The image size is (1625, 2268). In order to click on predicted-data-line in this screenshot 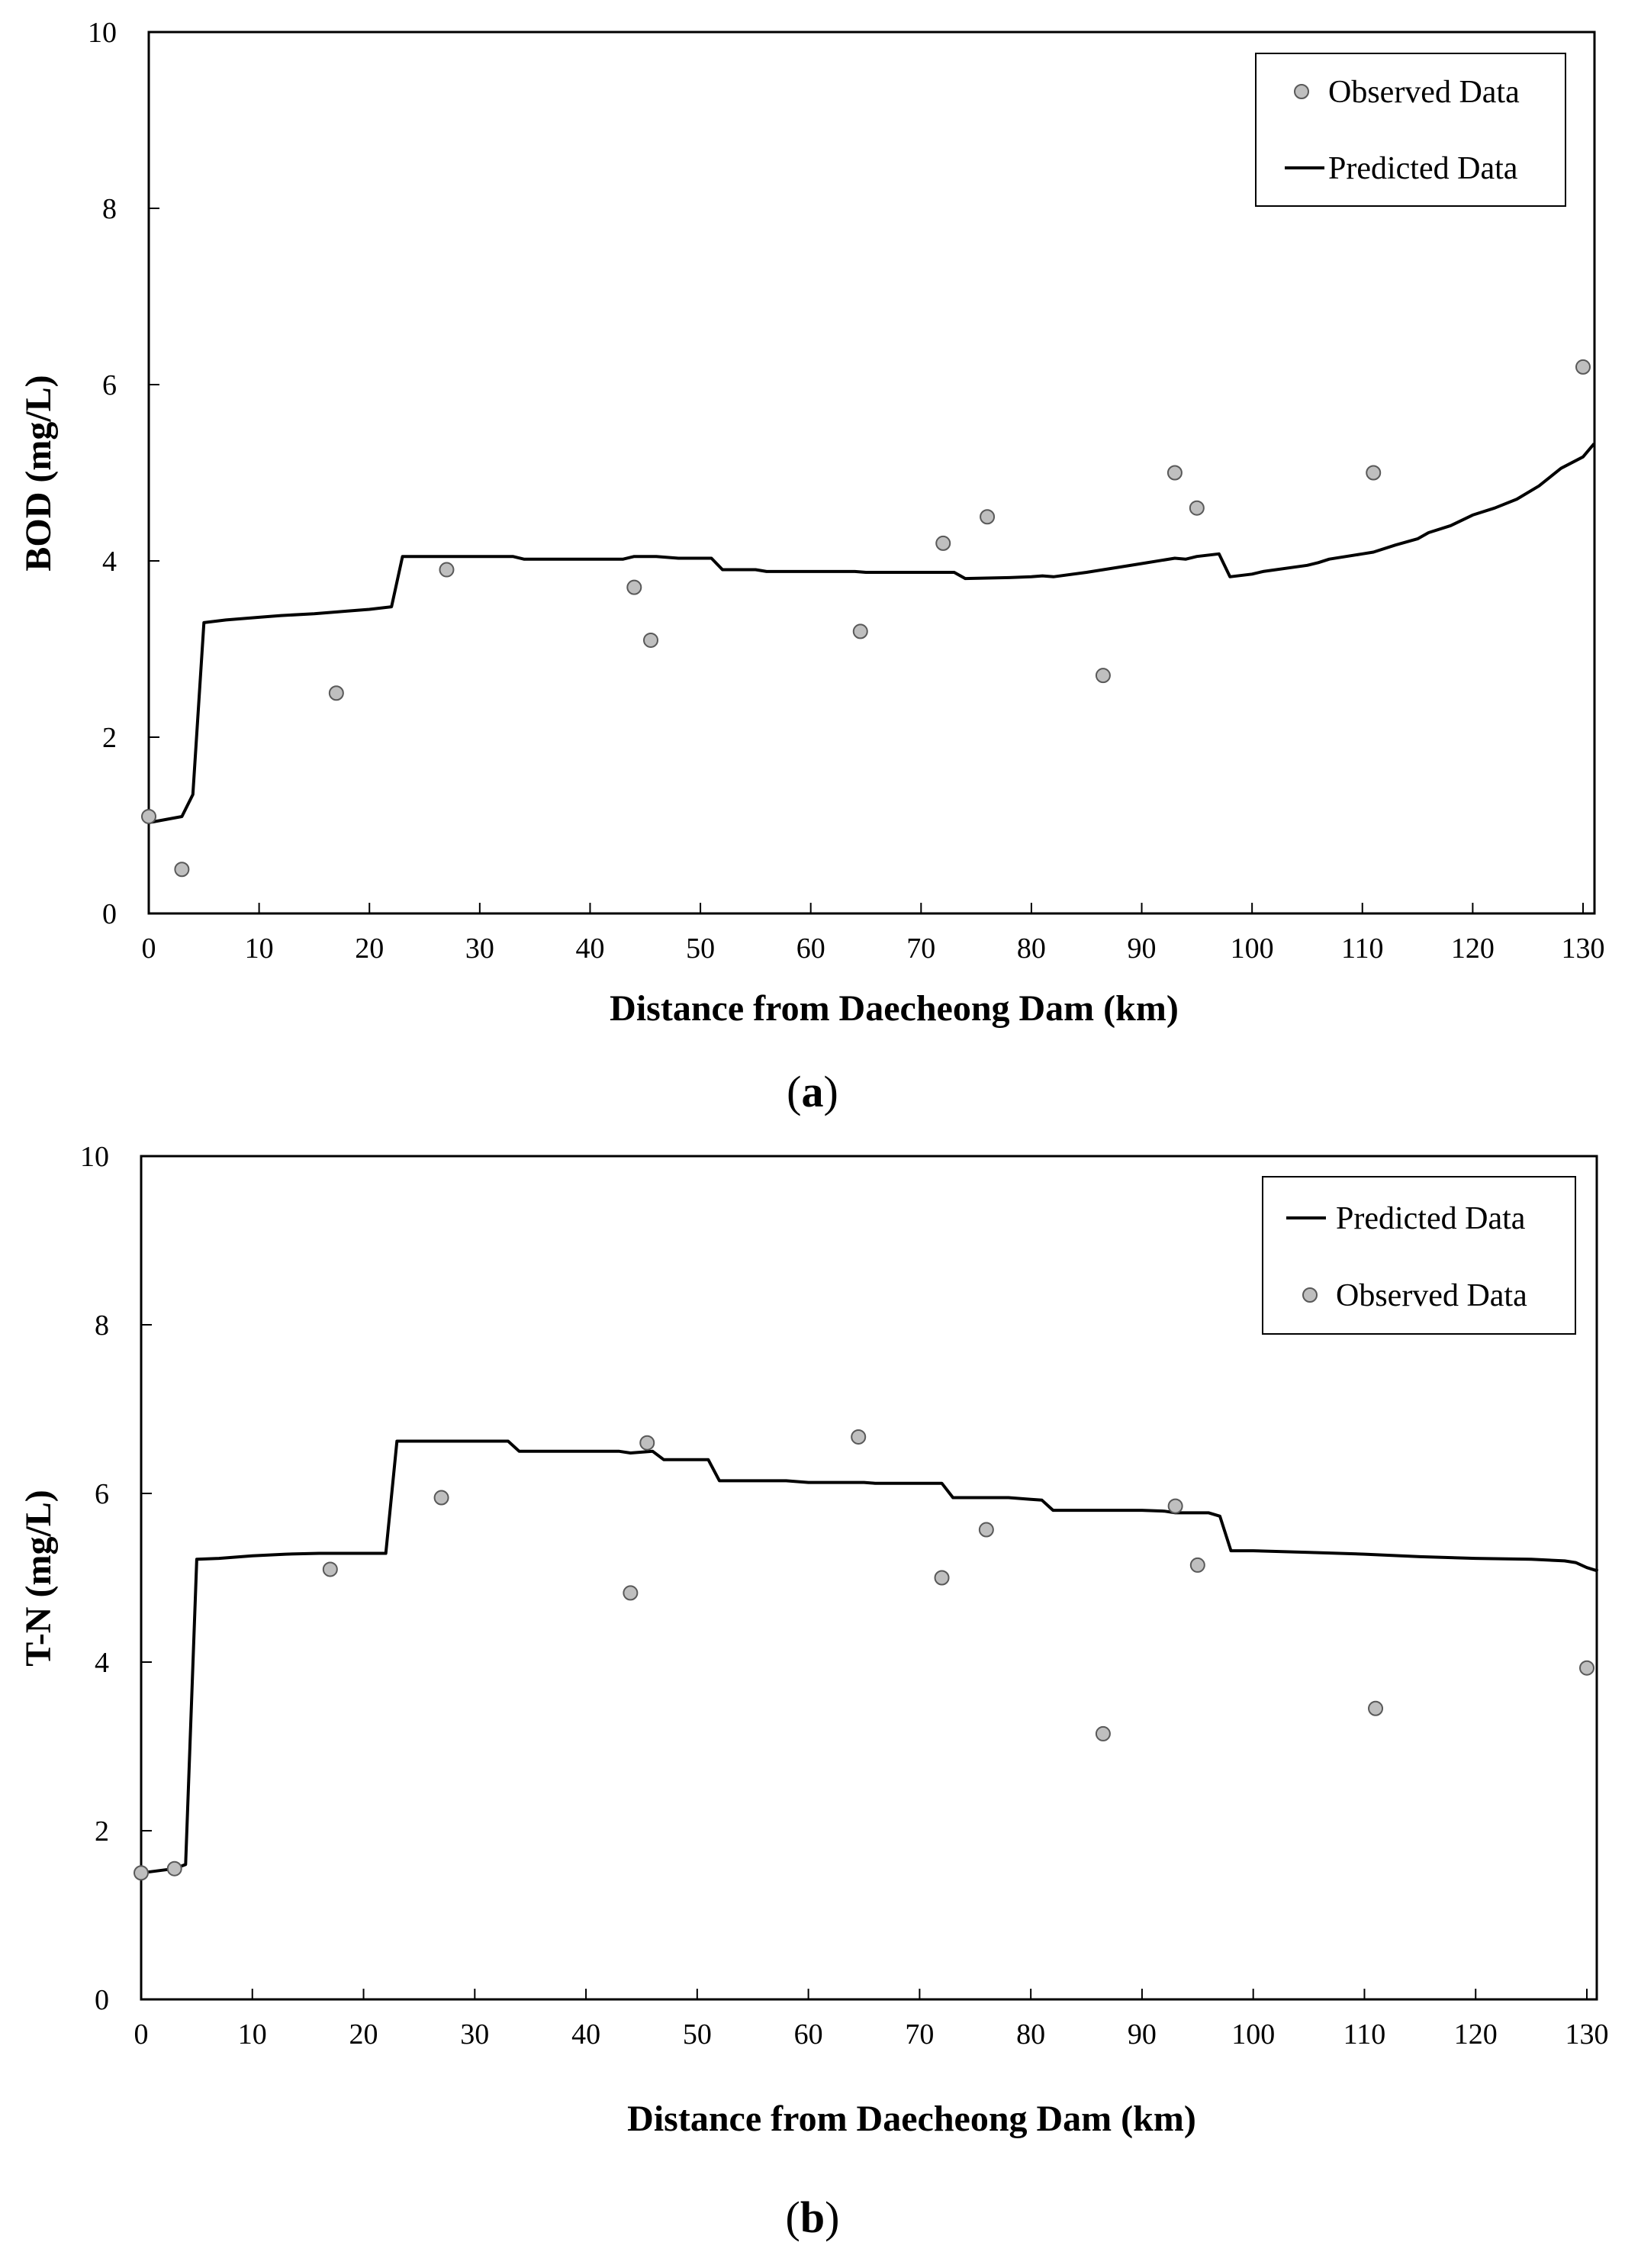, I will do `click(872, 633)`.